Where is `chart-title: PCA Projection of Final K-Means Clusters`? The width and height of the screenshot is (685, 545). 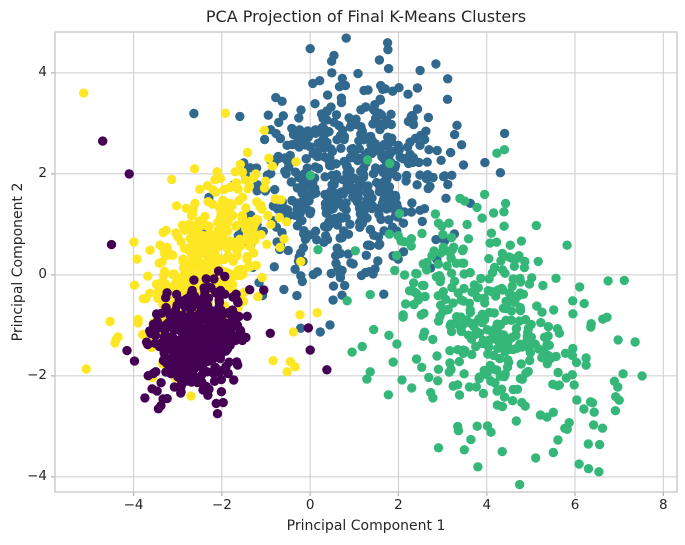 chart-title: PCA Projection of Final K-Means Clusters is located at coordinates (366, 16).